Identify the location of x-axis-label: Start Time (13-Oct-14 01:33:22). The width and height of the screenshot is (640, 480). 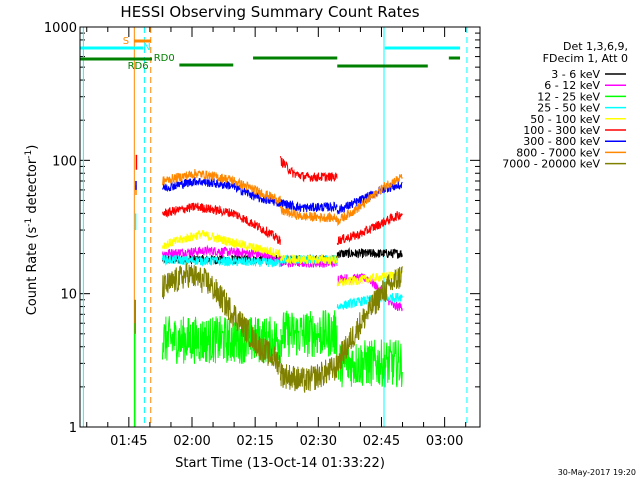
(280, 463).